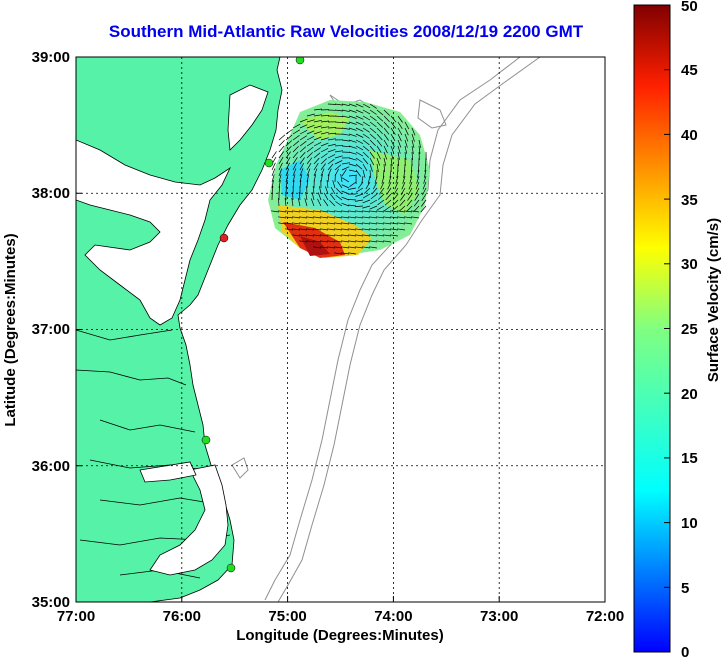 The image size is (724, 659). I want to click on x-tick-label: 73:00, so click(499, 616).